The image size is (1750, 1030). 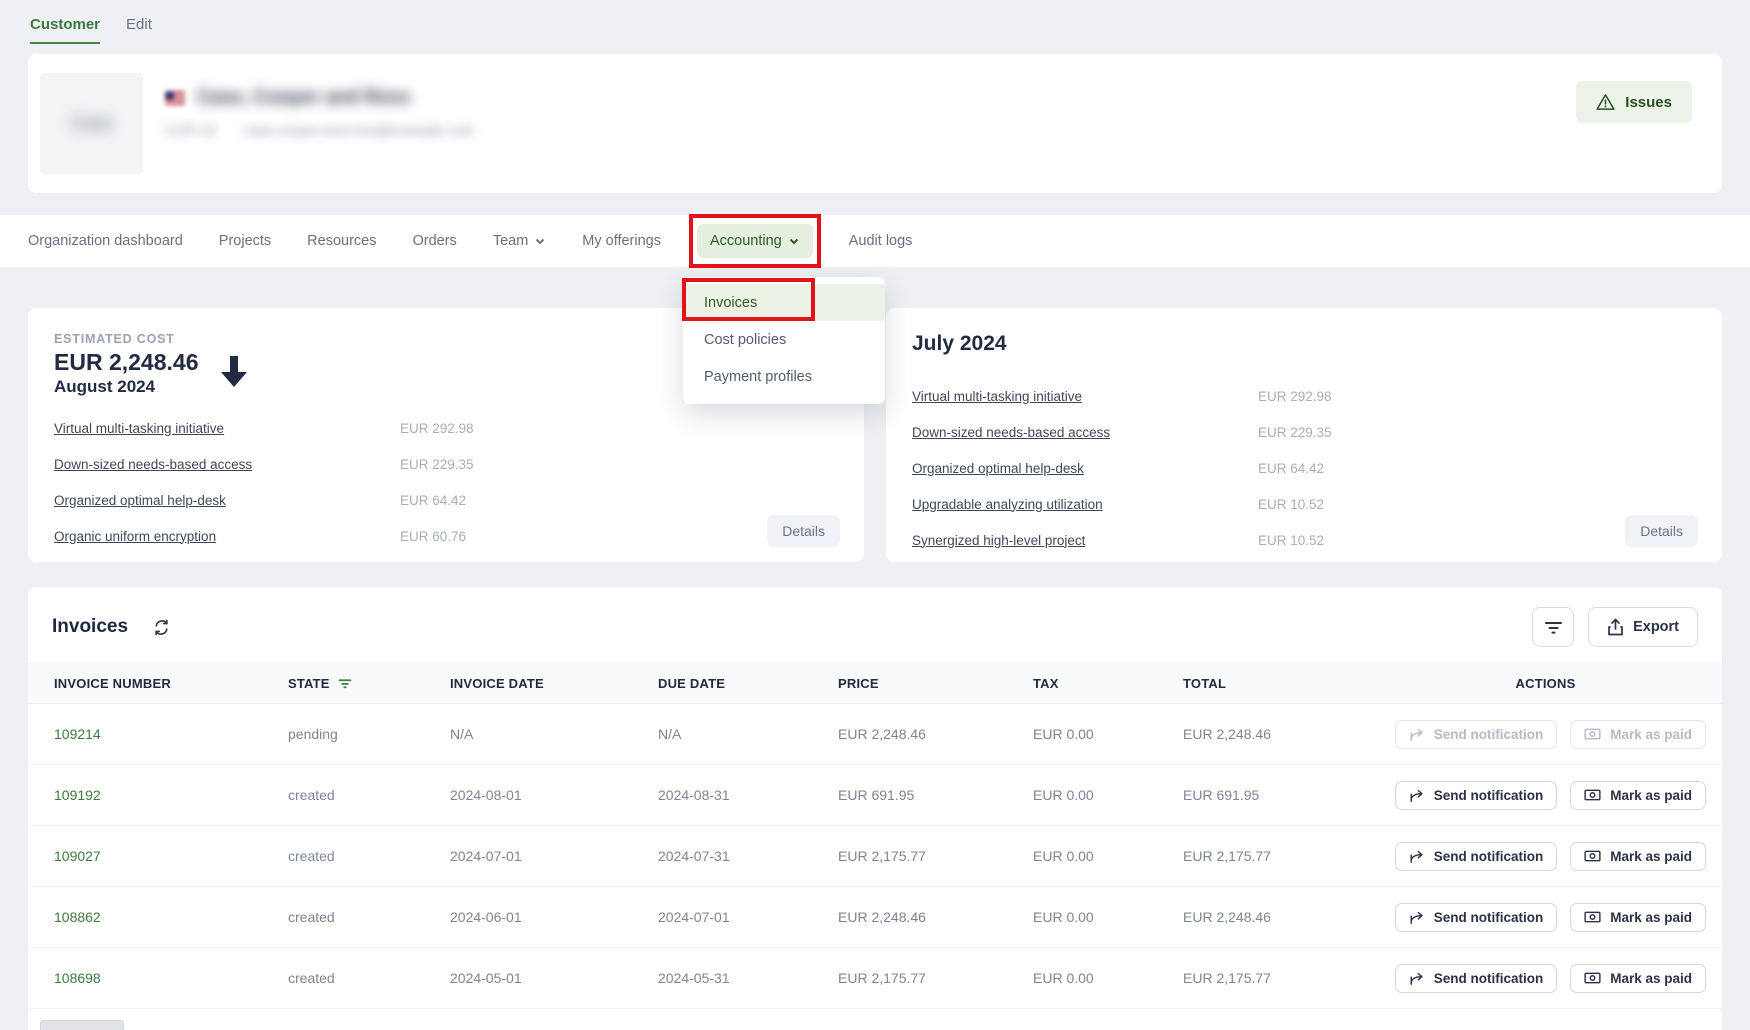 What do you see at coordinates (486, 978) in the screenshot?
I see `invoice-date: 2024-05-01` at bounding box center [486, 978].